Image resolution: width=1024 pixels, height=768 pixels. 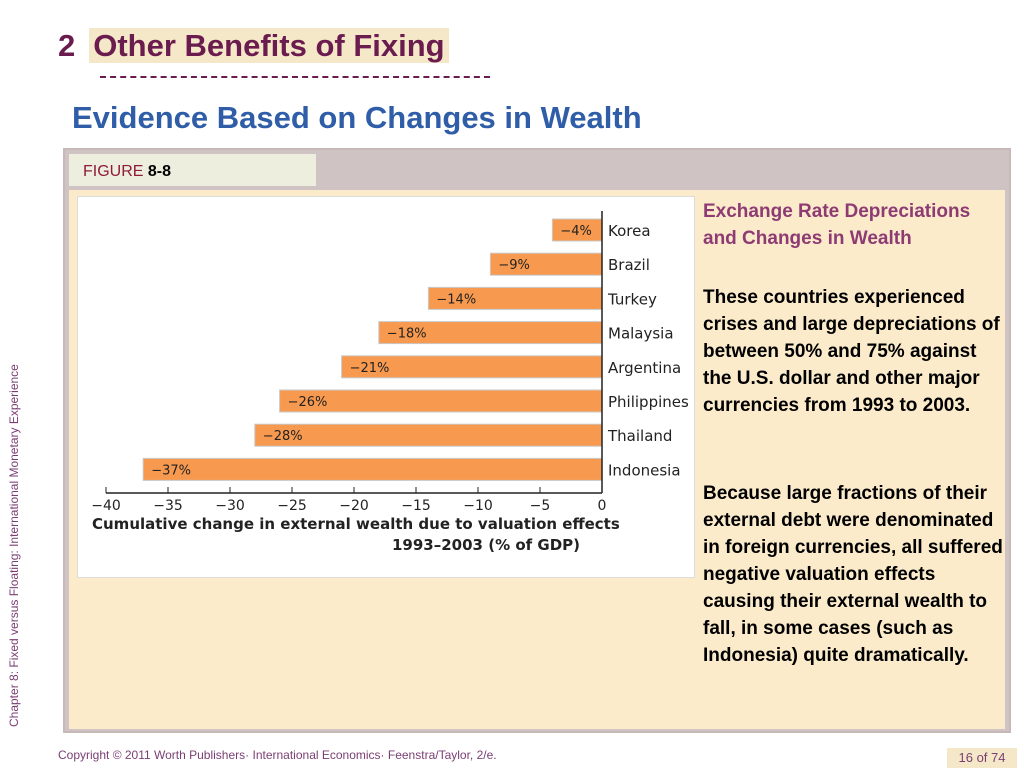 What do you see at coordinates (354, 506) in the screenshot?
I see `x-tick-label: −20` at bounding box center [354, 506].